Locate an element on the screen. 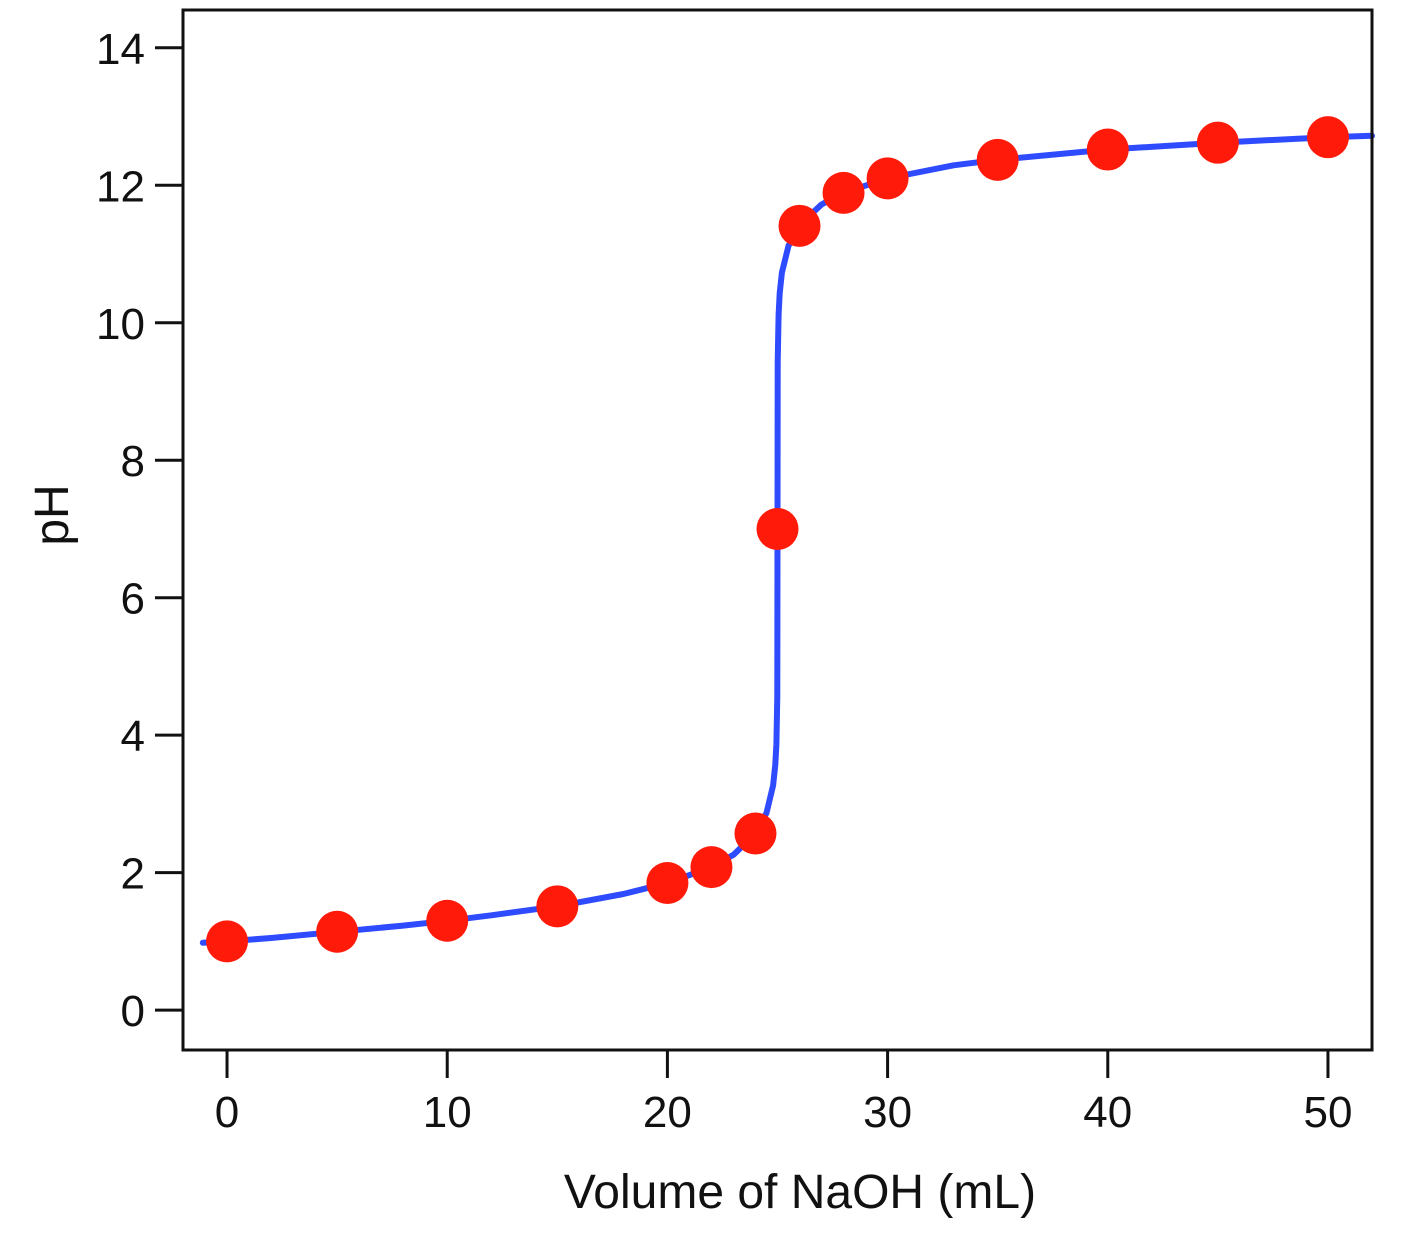  x-tick-label: 10 is located at coordinates (447, 1112).